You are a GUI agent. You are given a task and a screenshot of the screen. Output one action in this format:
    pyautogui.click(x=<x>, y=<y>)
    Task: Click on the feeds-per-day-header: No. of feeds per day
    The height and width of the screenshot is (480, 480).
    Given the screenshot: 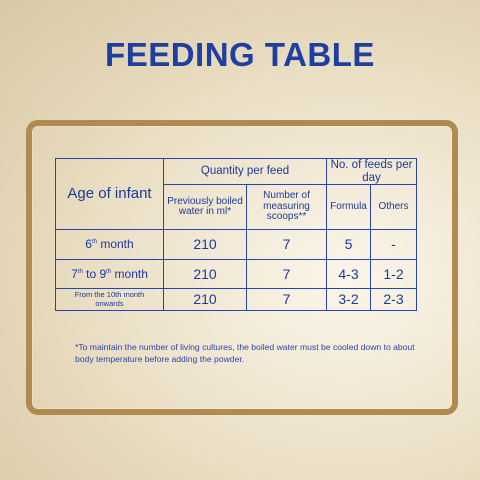 What is the action you would take?
    pyautogui.click(x=372, y=171)
    